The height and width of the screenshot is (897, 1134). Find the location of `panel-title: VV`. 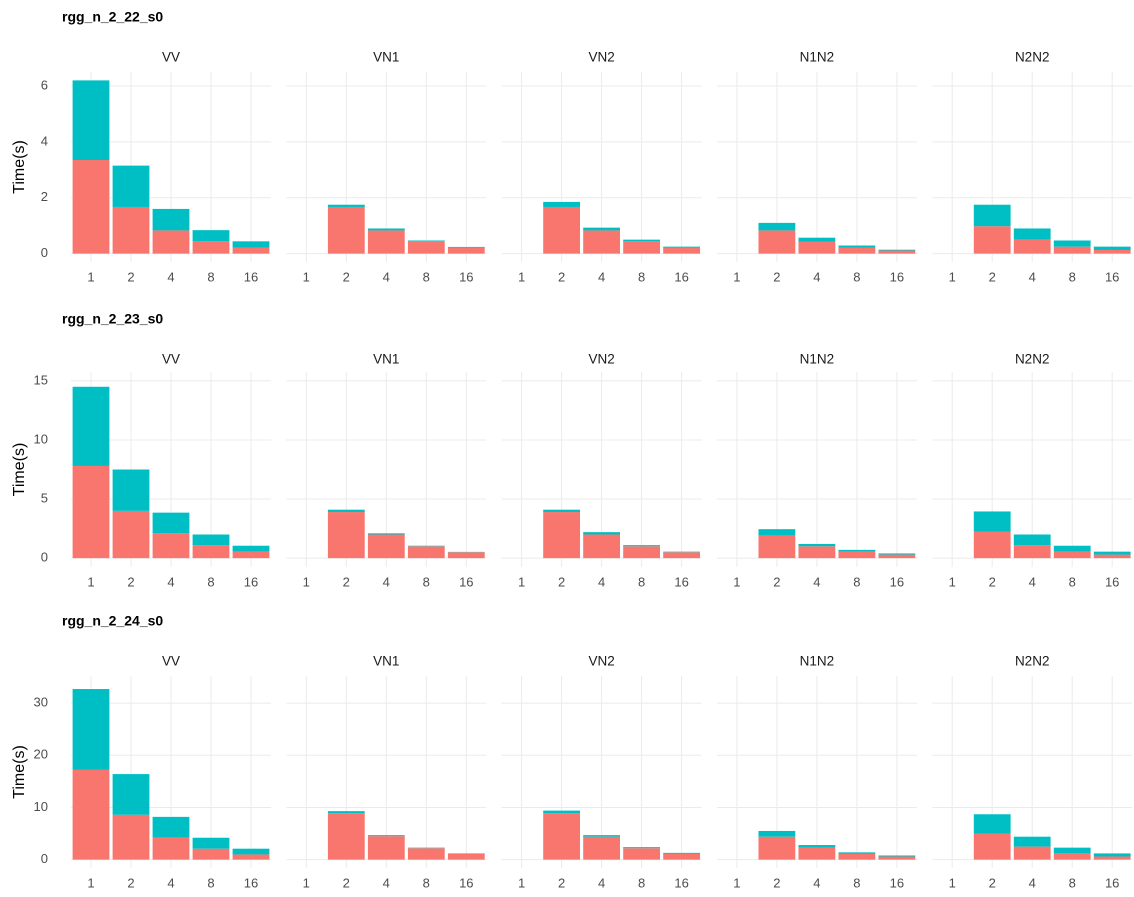

panel-title: VV is located at coordinates (171, 57).